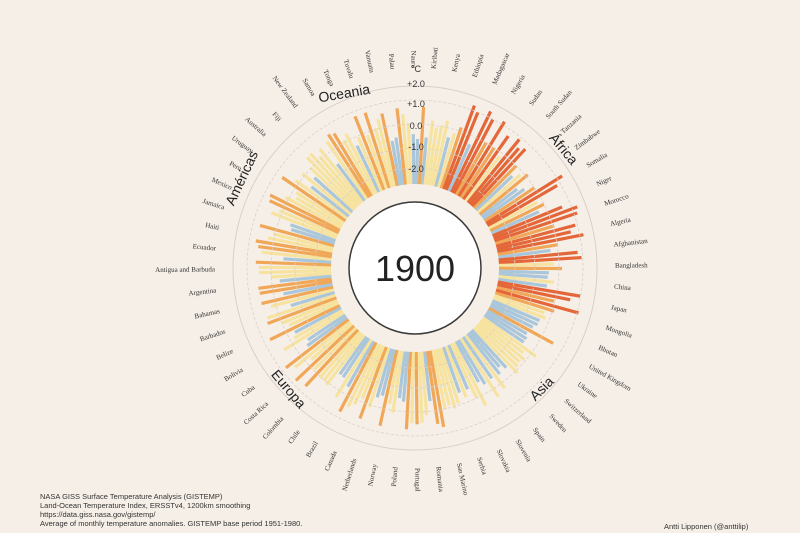  Describe the element at coordinates (256, 412) in the screenshot. I see `country-label: Costa Rica` at that location.